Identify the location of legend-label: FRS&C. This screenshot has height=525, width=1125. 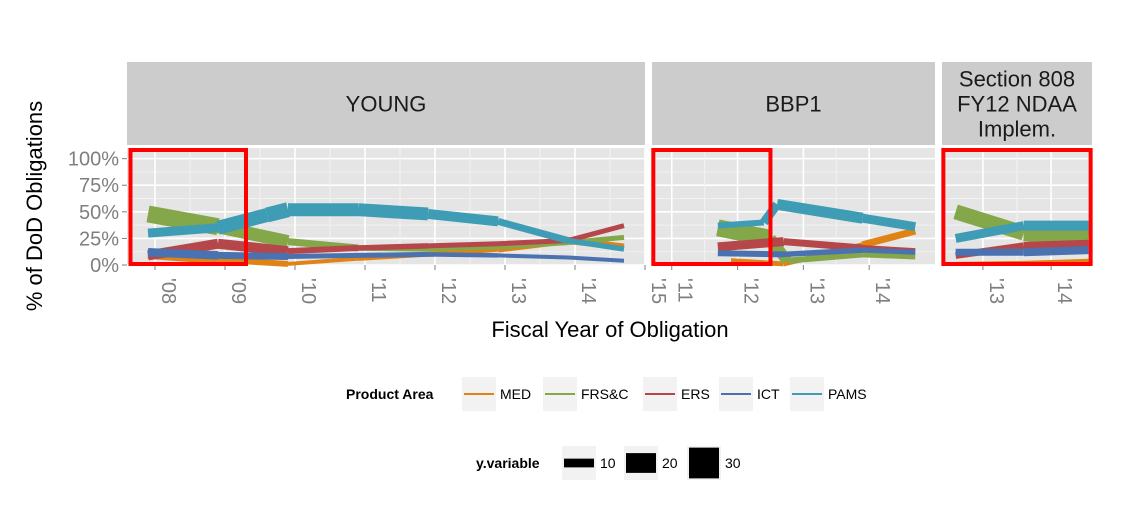
(604, 394).